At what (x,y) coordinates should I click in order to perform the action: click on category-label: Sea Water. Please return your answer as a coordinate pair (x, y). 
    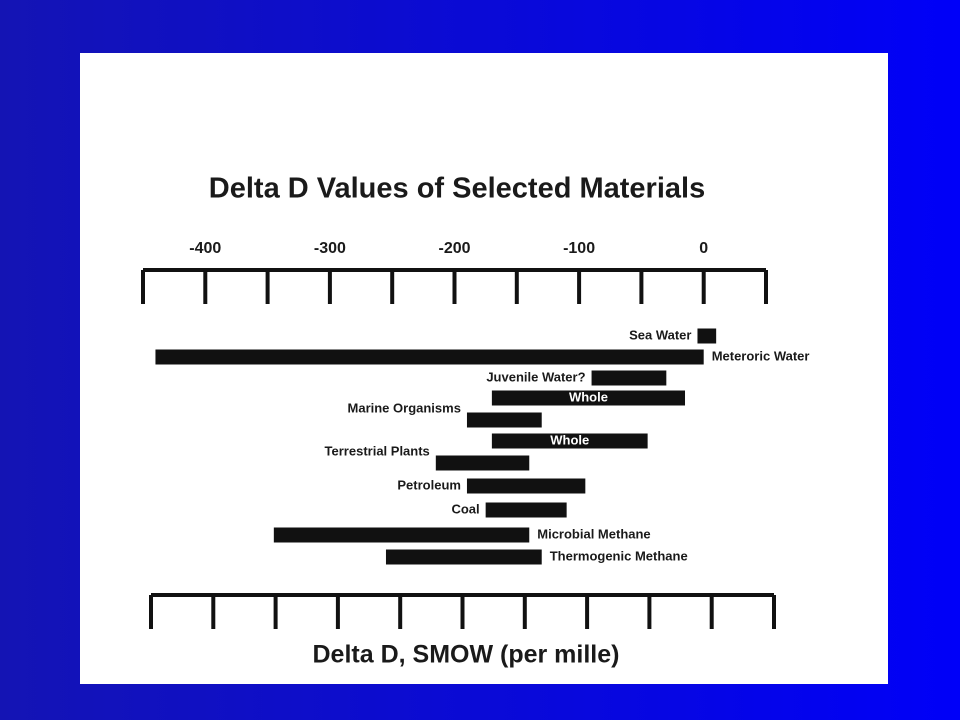
    Looking at the image, I should click on (660, 334).